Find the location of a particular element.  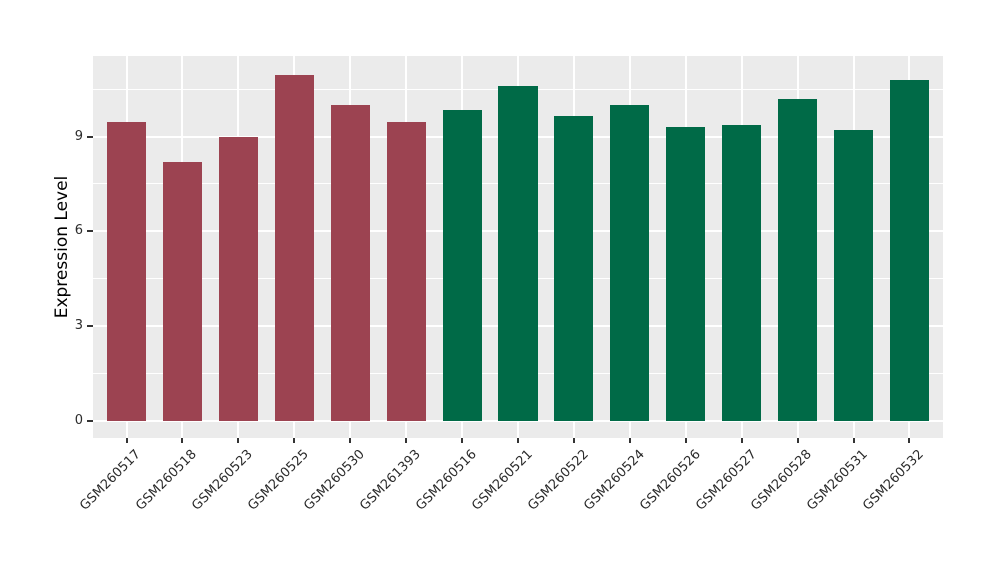

x-tick-GSM260523 is located at coordinates (238, 440).